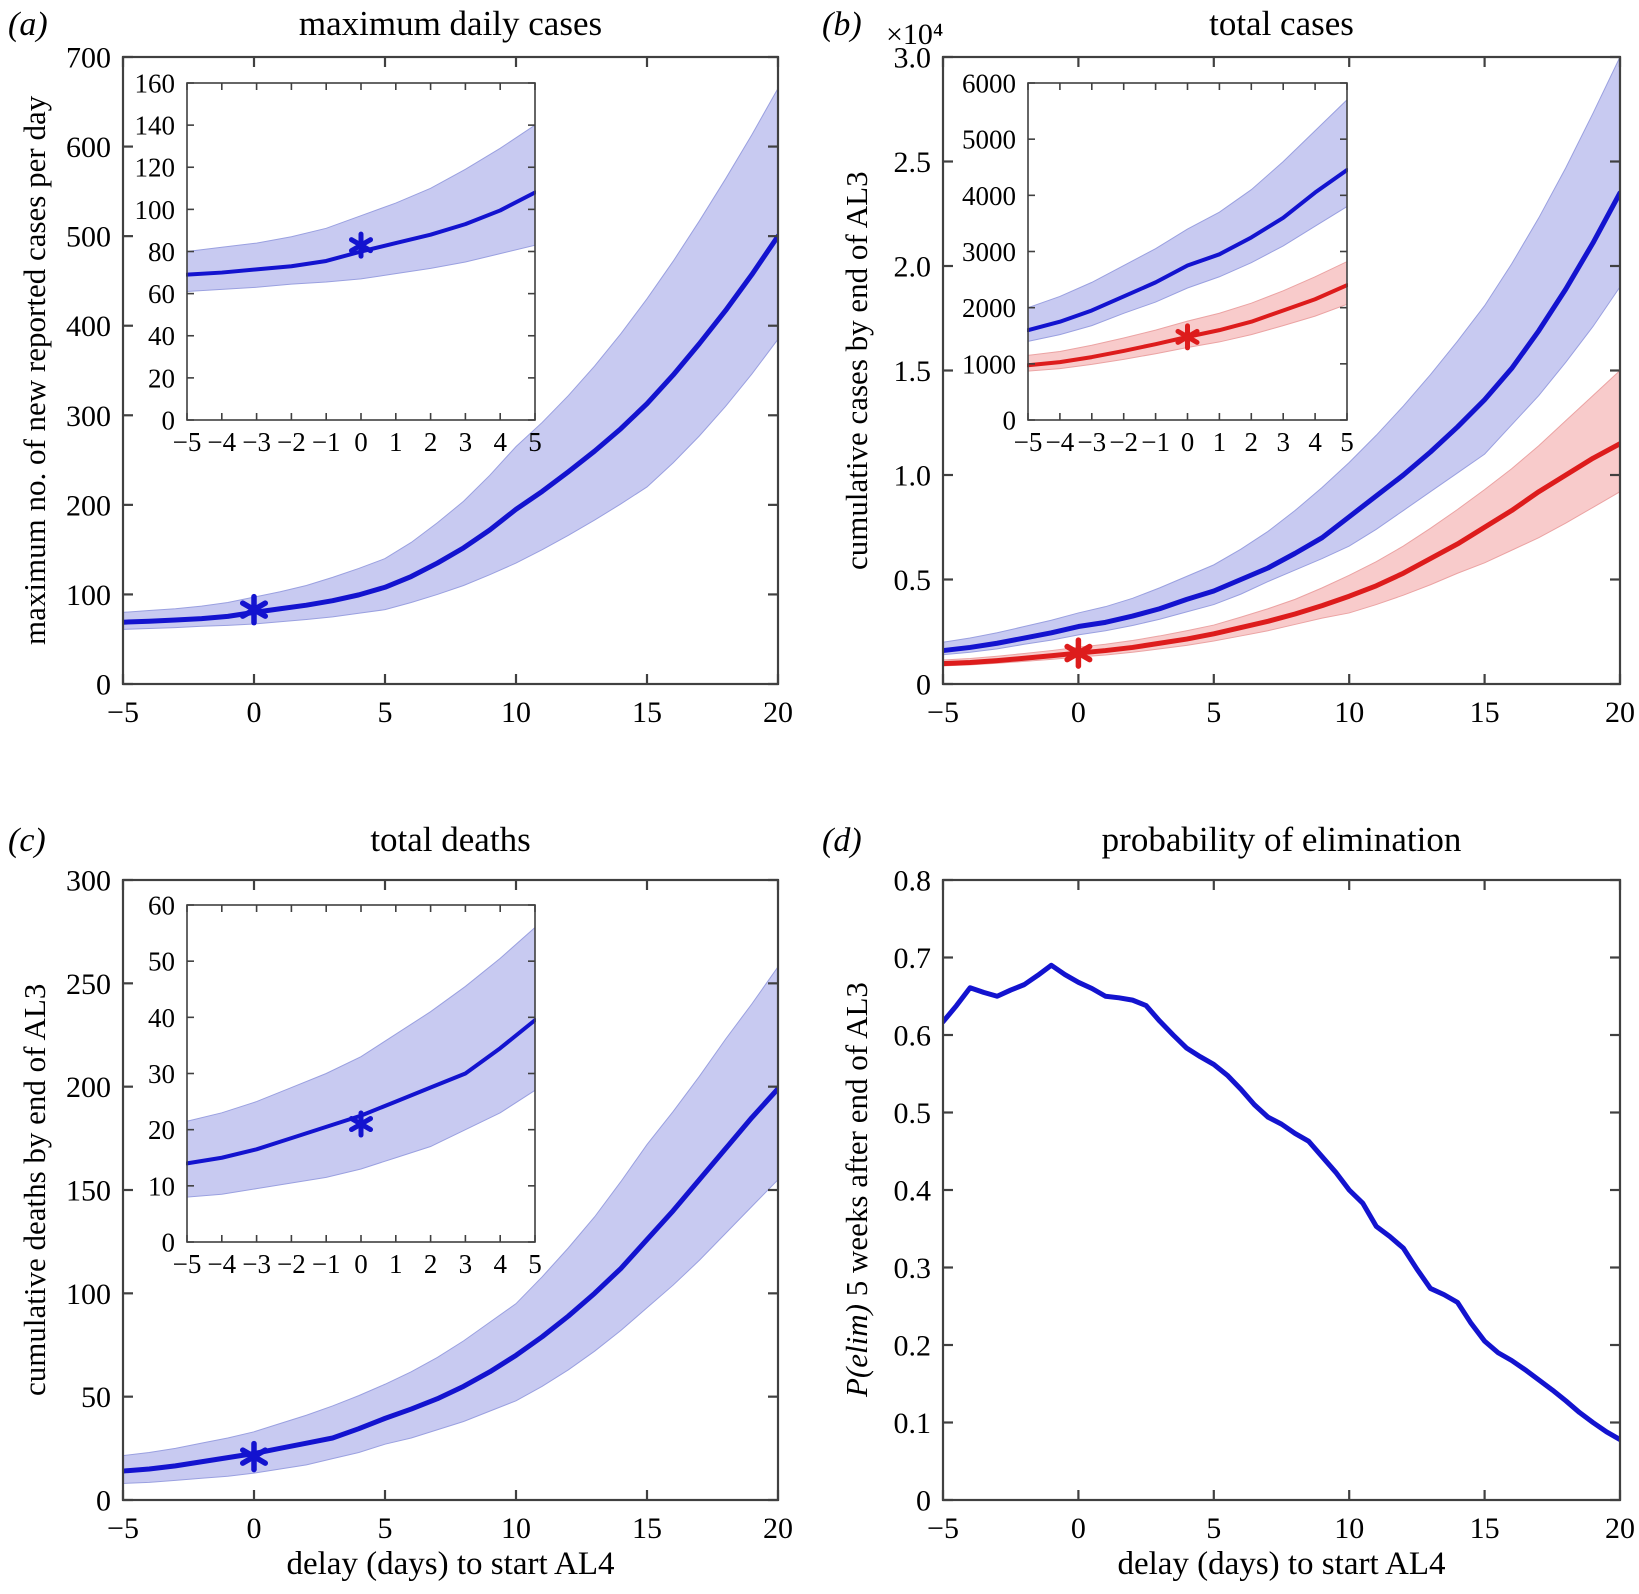 The image size is (1639, 1594). What do you see at coordinates (1281, 23) in the screenshot?
I see `panel-title-b: total cases` at bounding box center [1281, 23].